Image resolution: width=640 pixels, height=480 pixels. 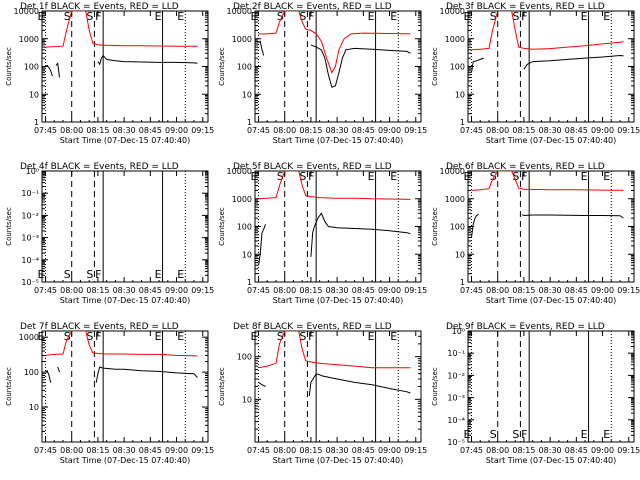 What do you see at coordinates (99, 7) in the screenshot?
I see `chart-title: Det 1f BLACK = Events, RED = LLD` at bounding box center [99, 7].